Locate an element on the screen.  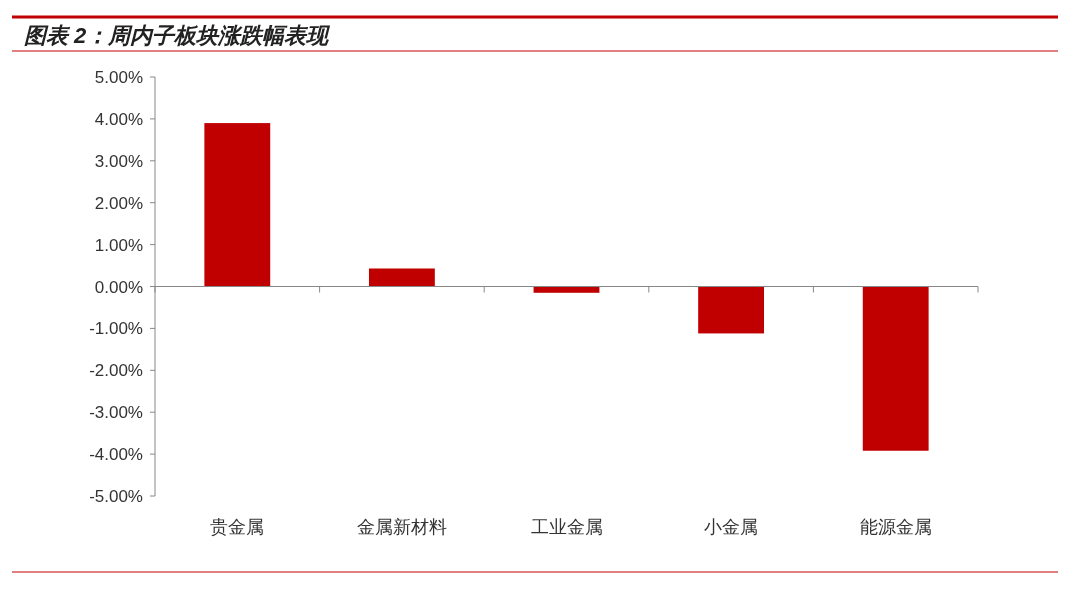
y-tick-label: 4.00% is located at coordinates (118, 119).